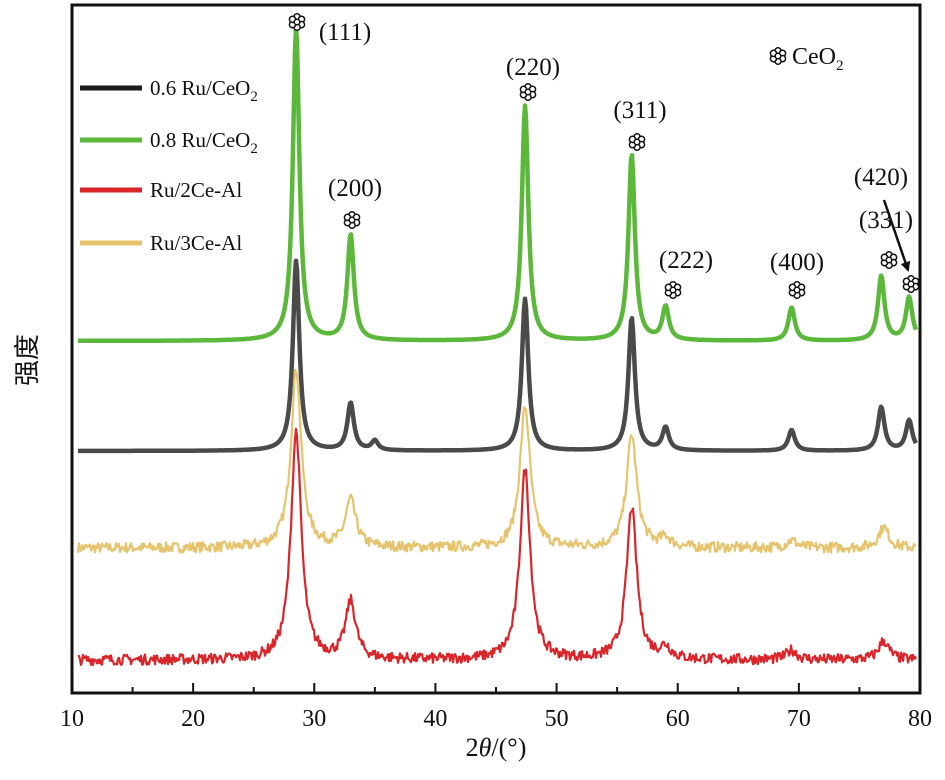  Describe the element at coordinates (355, 188) in the screenshot. I see `peak-label: (200)` at that location.